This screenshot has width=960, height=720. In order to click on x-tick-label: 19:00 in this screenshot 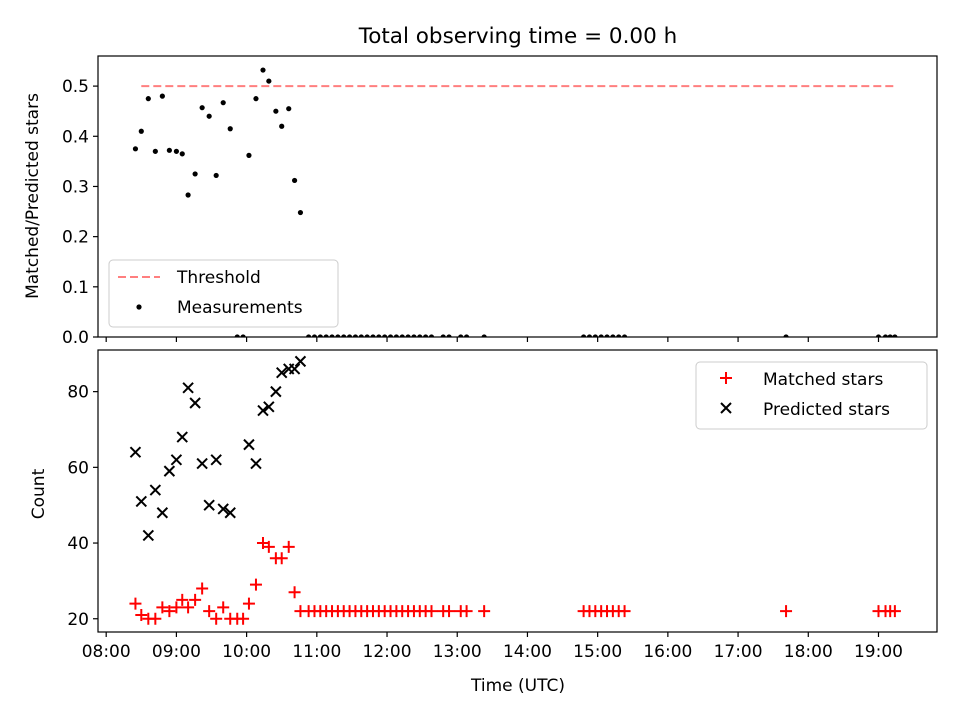, I will do `click(878, 652)`.